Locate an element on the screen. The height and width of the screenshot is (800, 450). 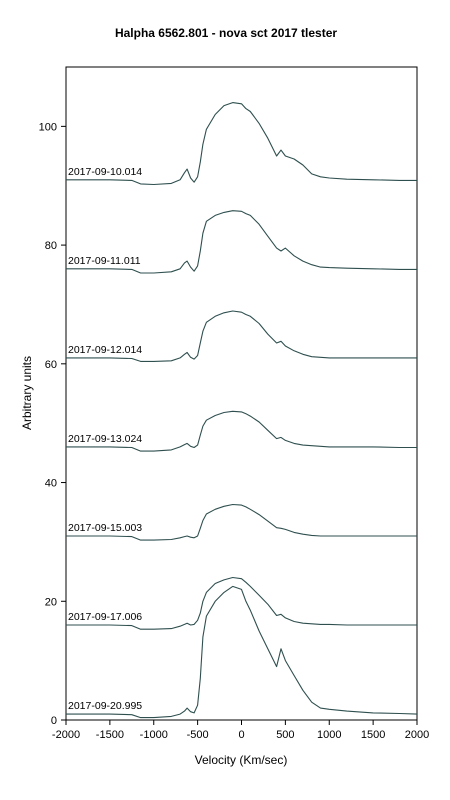
chart-title: Halpha 6562.801 - nova sct 2017 tlester is located at coordinates (226, 33).